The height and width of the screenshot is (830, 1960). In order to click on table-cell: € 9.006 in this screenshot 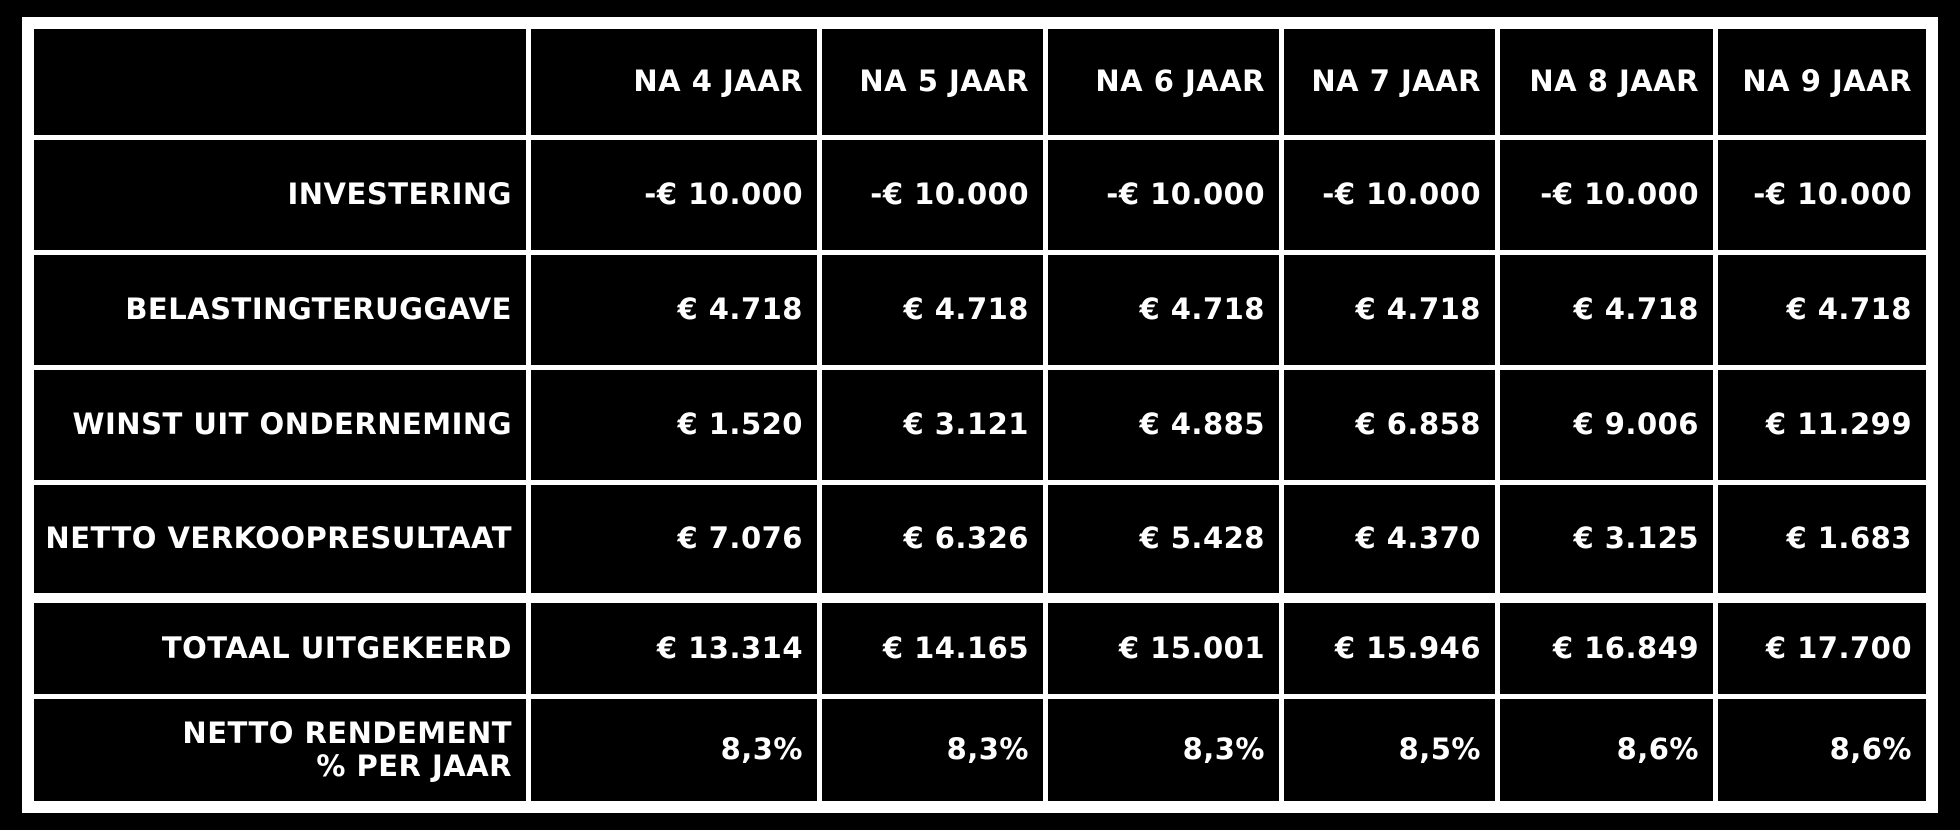, I will do `click(1606, 425)`.